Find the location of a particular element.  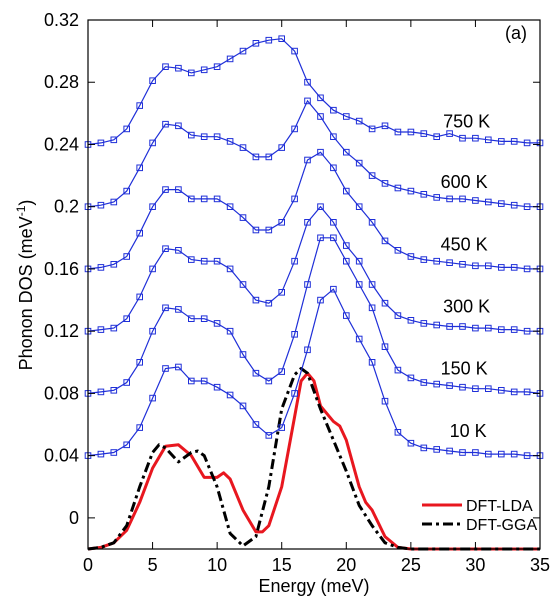

legend: DFT-LDA DFT-GGA is located at coordinates (479, 516).